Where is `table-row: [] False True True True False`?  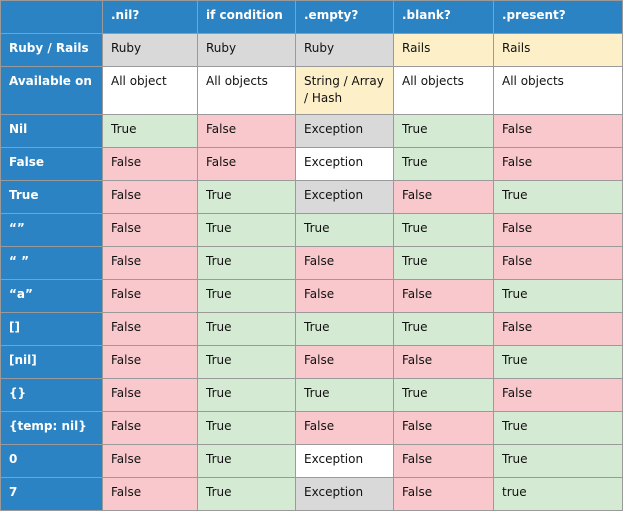
table-row: [] False True True True False is located at coordinates (311, 329).